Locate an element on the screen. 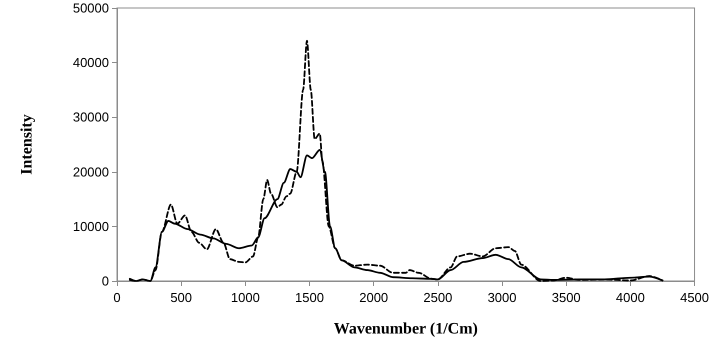 This screenshot has height=344, width=712. x-tick-label: 2000 is located at coordinates (373, 297).